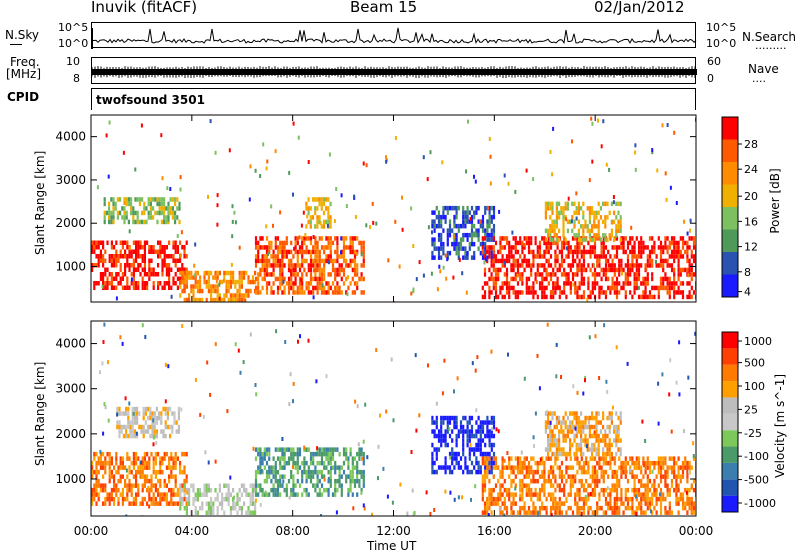  Describe the element at coordinates (292, 531) in the screenshot. I see `x-tick-label: 08:00` at that location.